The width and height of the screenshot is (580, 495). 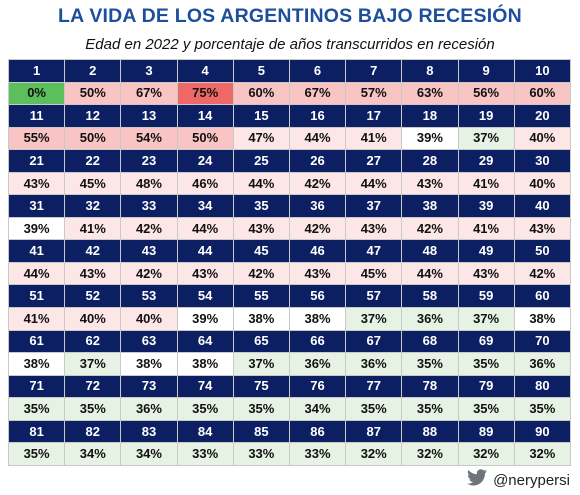 What do you see at coordinates (430, 386) in the screenshot?
I see `age-cell: 78` at bounding box center [430, 386].